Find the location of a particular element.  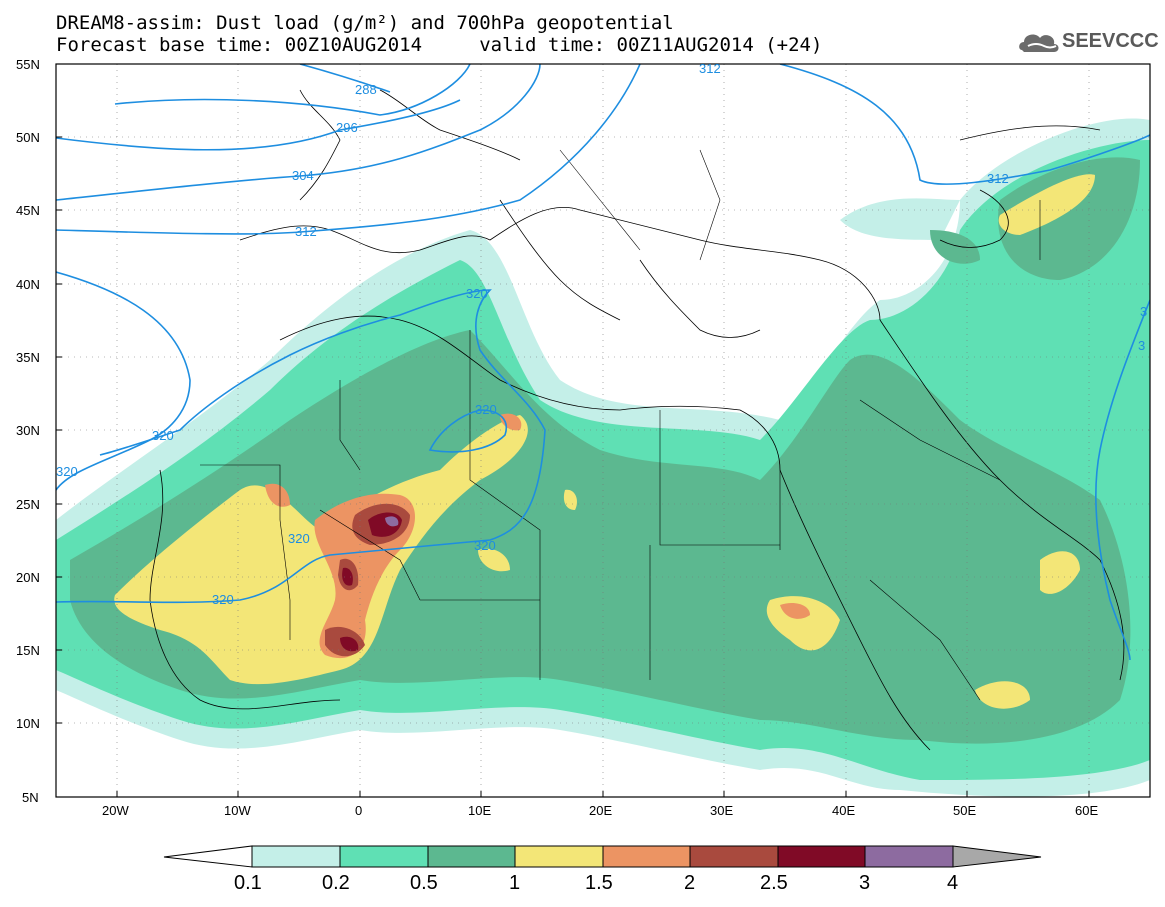

lat-label: 45N is located at coordinates (28, 210).